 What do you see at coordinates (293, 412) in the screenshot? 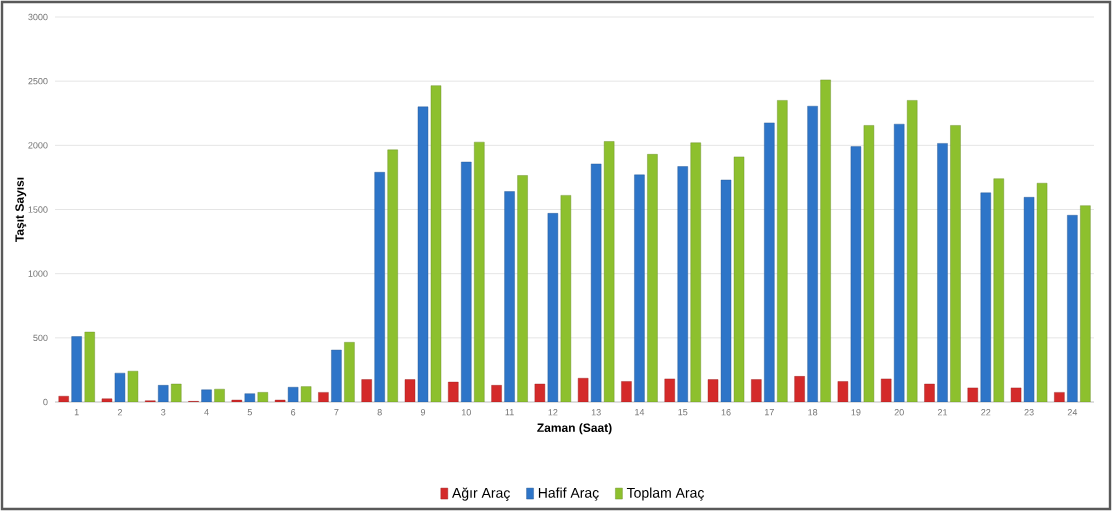
I see `x-tick-label: 6` at bounding box center [293, 412].